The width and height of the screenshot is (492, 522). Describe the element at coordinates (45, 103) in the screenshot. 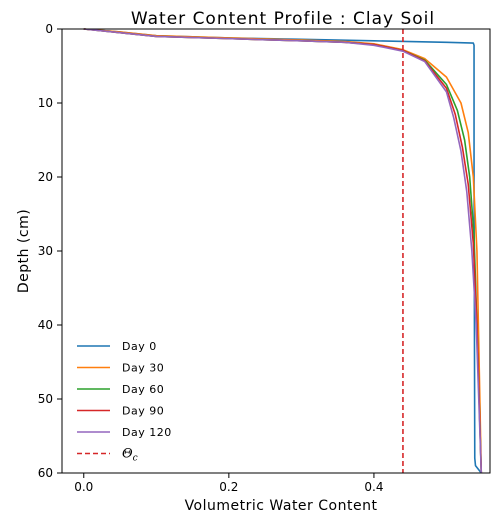

I see `y-tick-label: 10` at that location.